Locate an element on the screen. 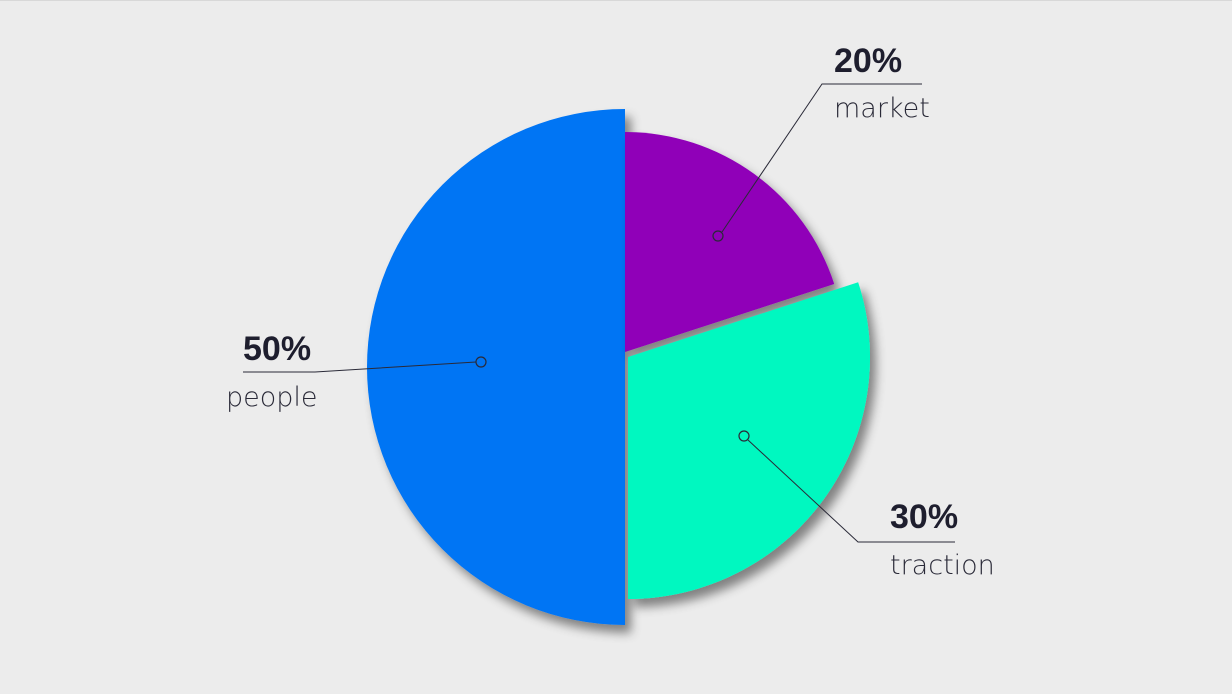 Image resolution: width=1232 pixels, height=694 pixels. marker-market is located at coordinates (718, 236).